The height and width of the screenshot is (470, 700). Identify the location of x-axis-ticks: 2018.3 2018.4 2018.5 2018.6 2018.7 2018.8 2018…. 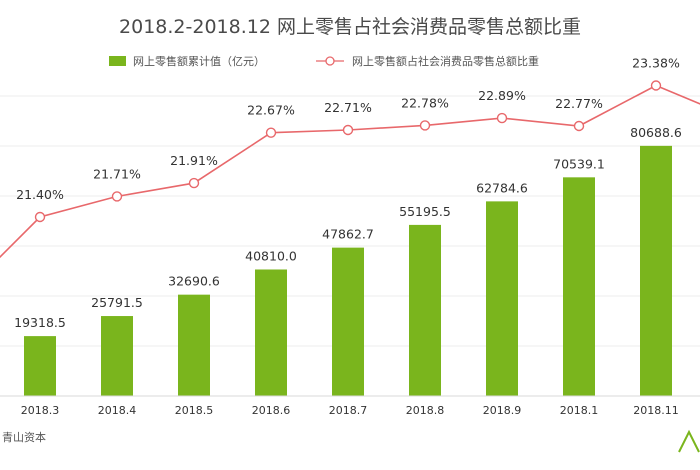
(350, 410).